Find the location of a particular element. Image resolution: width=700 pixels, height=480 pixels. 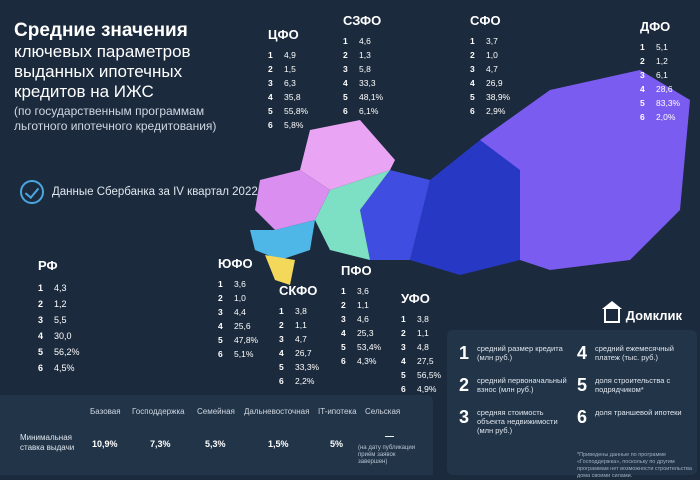

region-value: 4,3% is located at coordinates (367, 361).